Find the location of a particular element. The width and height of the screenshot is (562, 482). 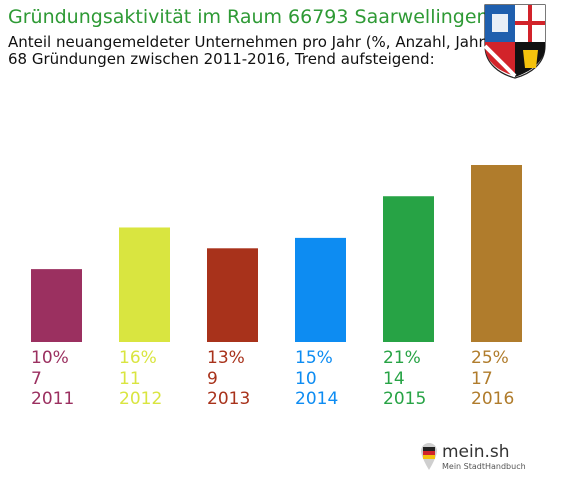

count-label-2011: 7 is located at coordinates (36, 379).